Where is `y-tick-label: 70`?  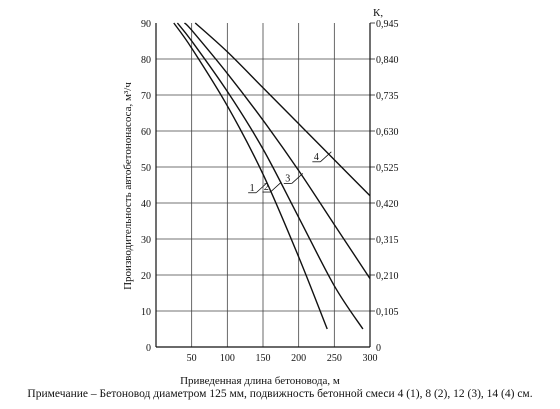 y-tick-label: 70 is located at coordinates (146, 96).